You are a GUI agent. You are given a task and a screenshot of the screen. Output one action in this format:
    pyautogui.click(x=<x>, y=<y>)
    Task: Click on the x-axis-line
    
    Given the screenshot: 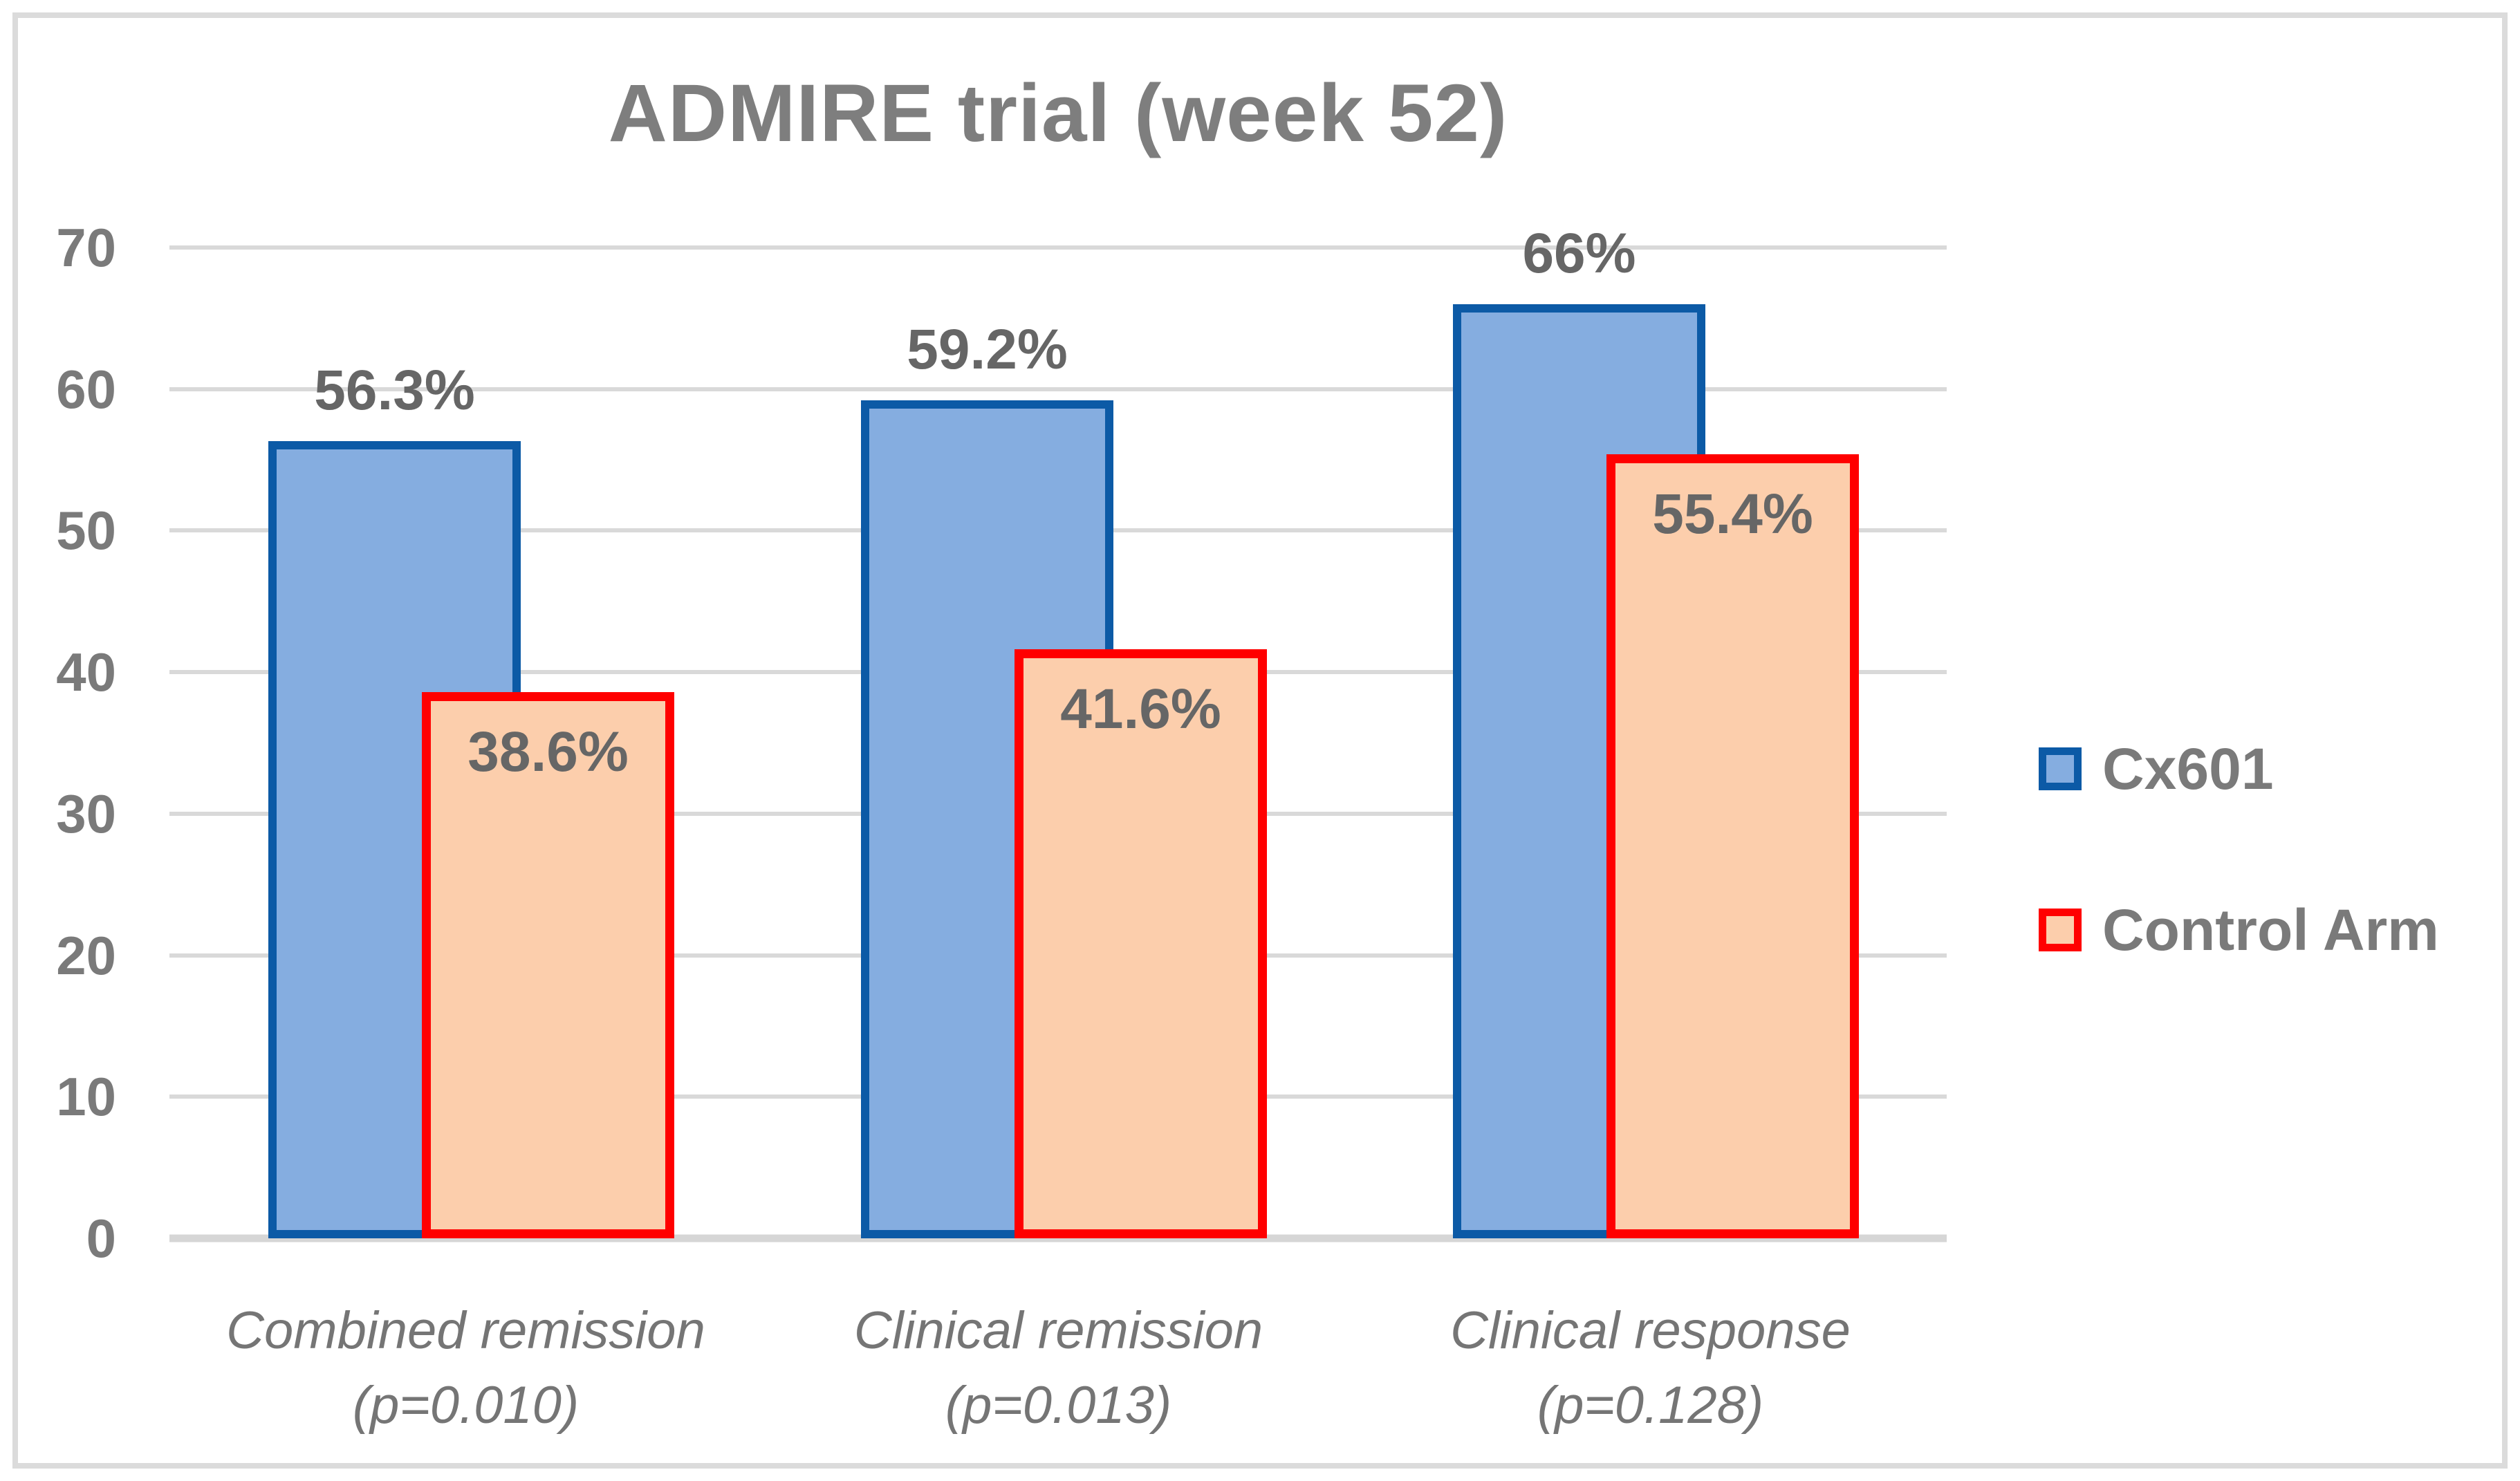 What is the action you would take?
    pyautogui.click(x=1058, y=1238)
    